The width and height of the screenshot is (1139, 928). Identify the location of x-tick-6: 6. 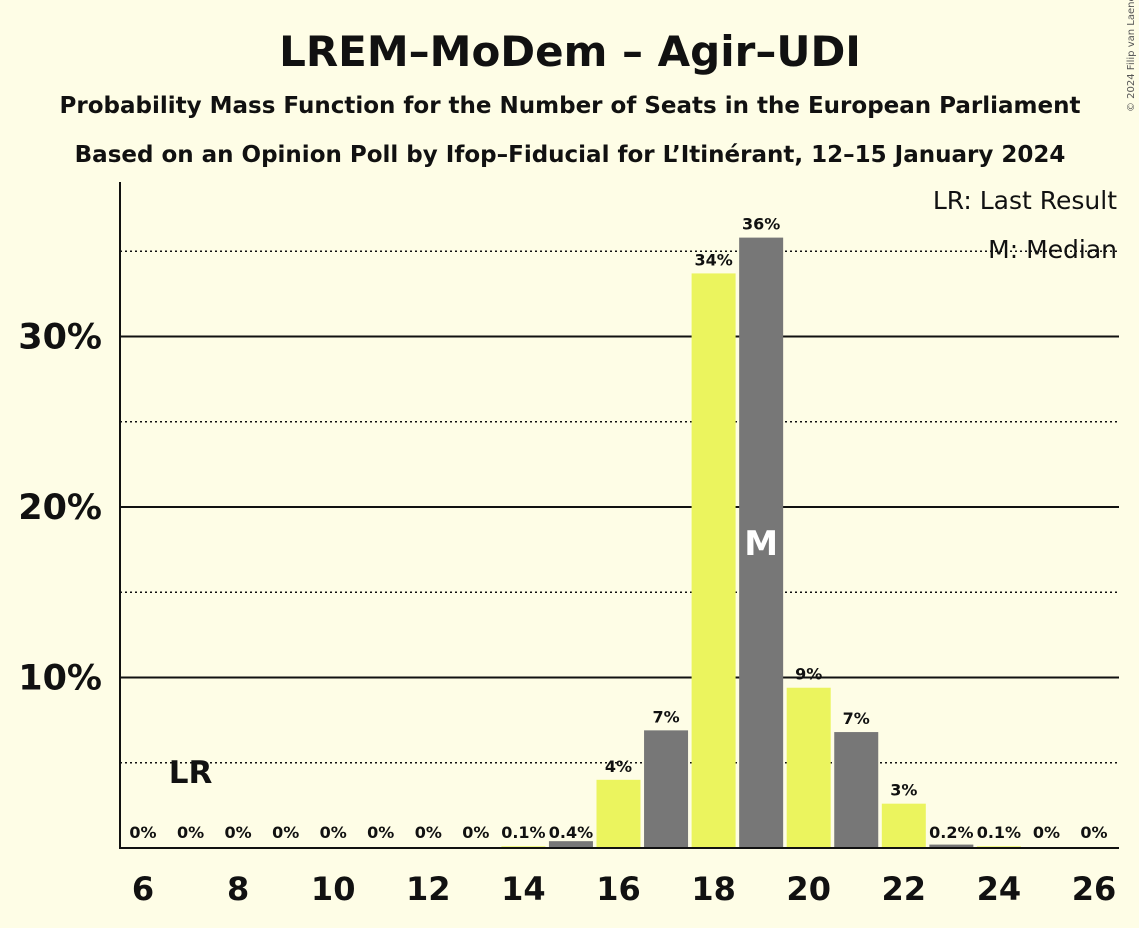
(143, 889).